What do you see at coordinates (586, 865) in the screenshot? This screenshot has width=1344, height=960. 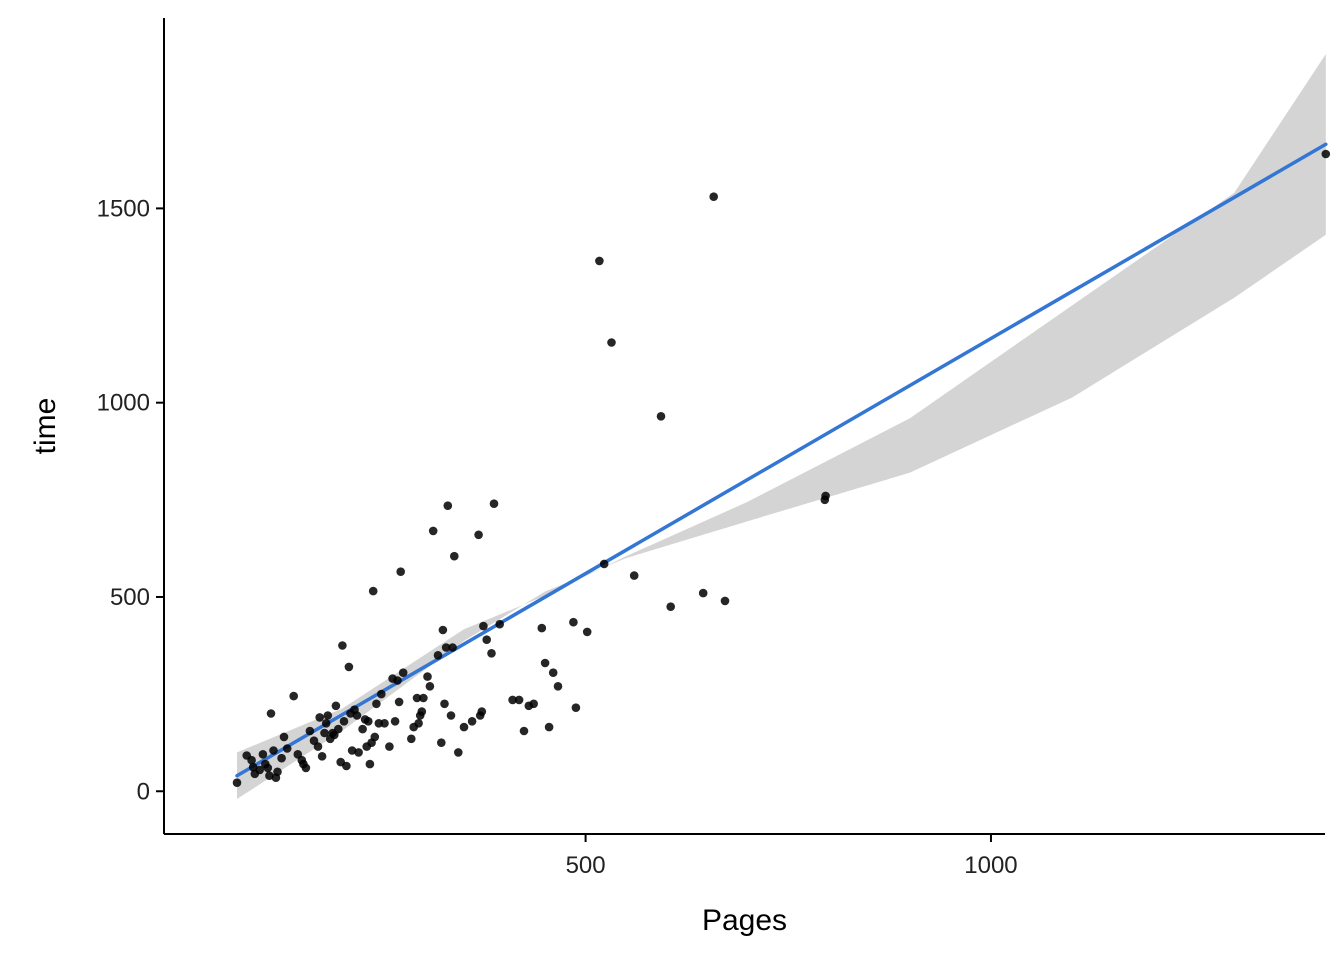 I see `x-tick-label: 500` at bounding box center [586, 865].